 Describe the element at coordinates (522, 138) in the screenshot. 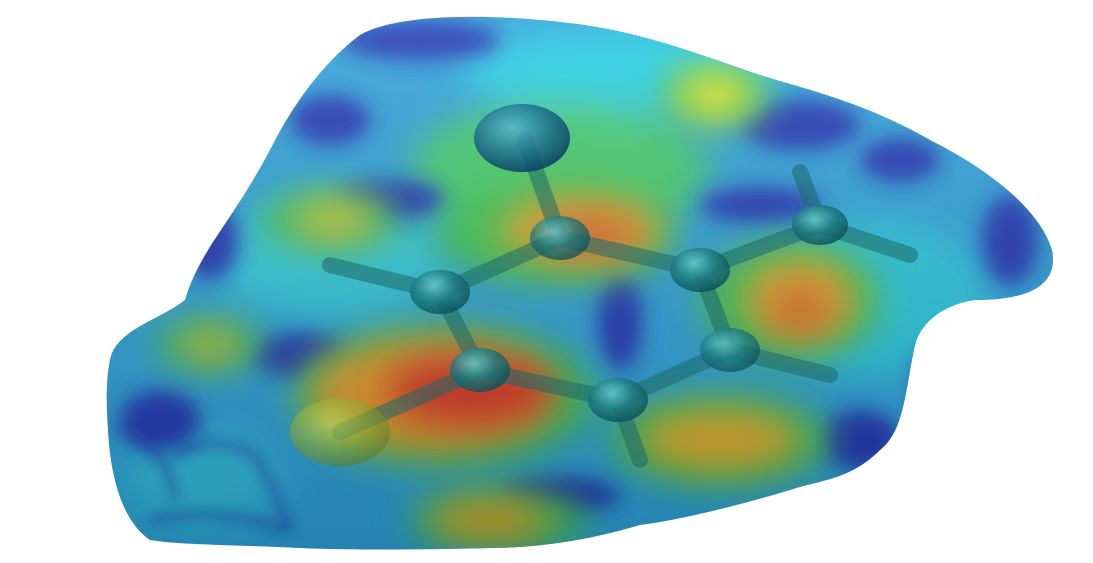

I see `bromine-atom` at that location.